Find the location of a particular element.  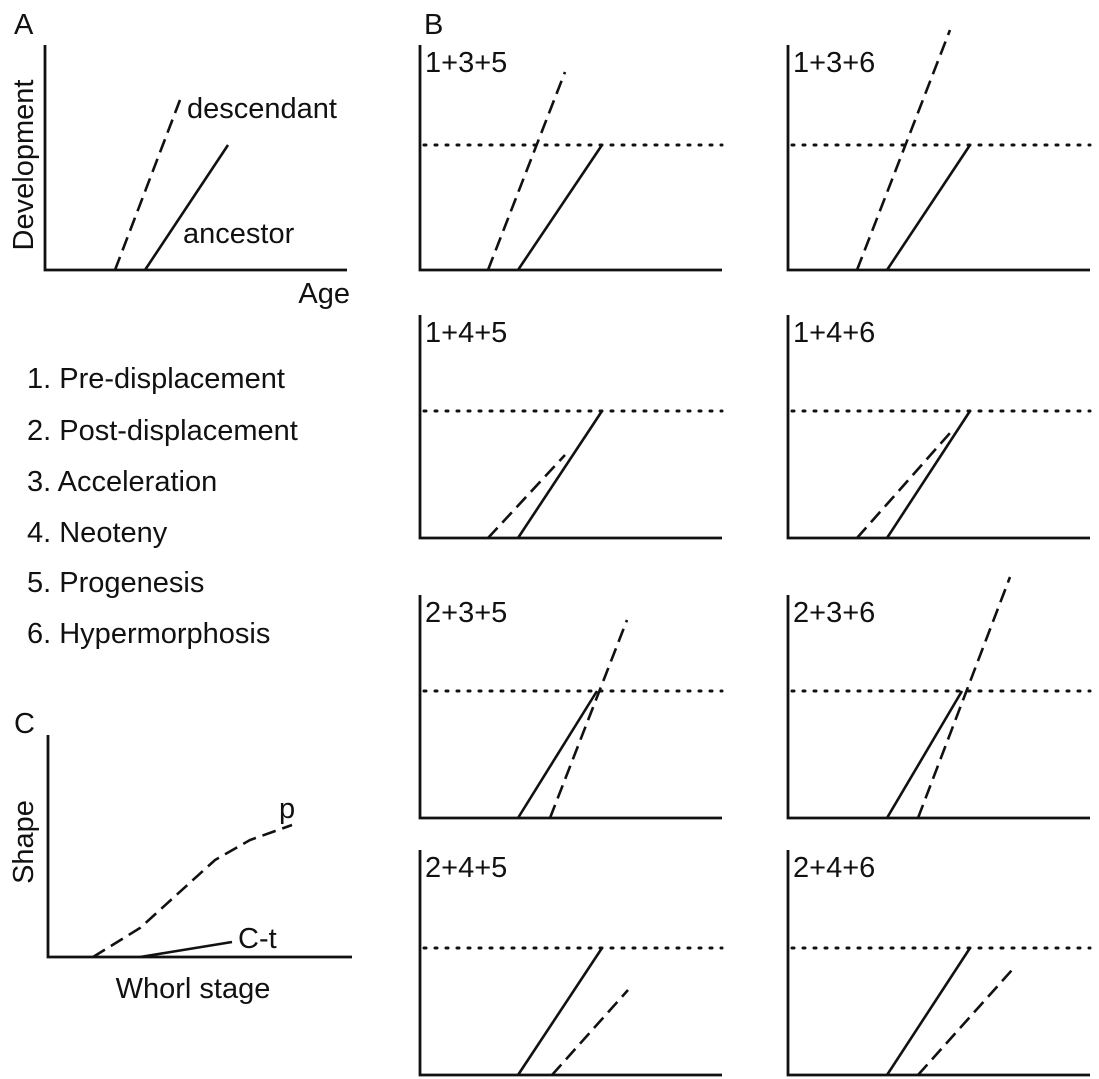

legend-item: 4. Neoteny is located at coordinates (97, 533).